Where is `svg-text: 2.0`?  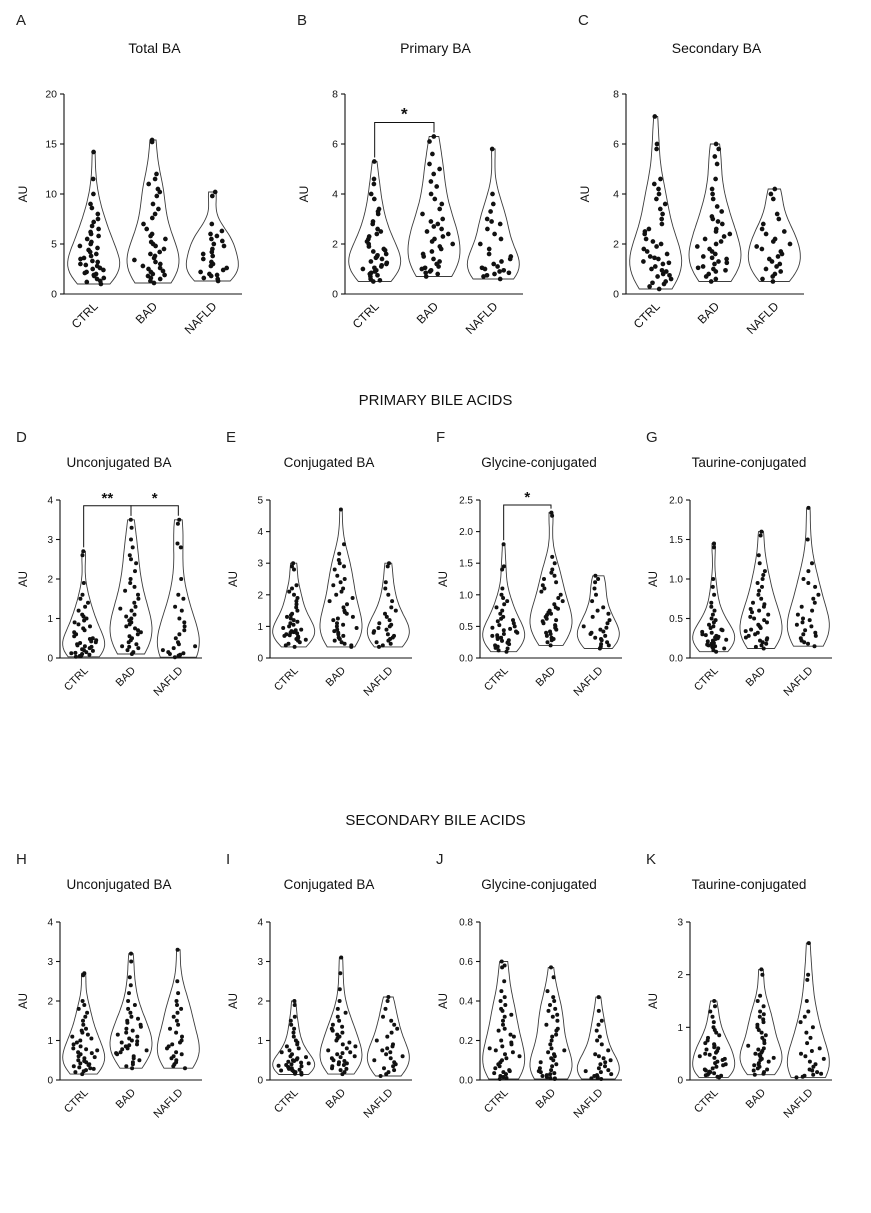 svg-text: 2.0 is located at coordinates (466, 532).